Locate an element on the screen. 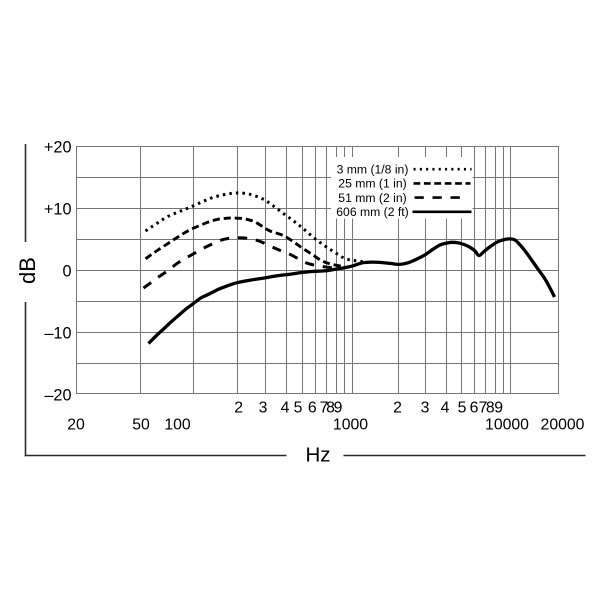 This screenshot has height=600, width=600. svg-text: 10000 is located at coordinates (507, 425).